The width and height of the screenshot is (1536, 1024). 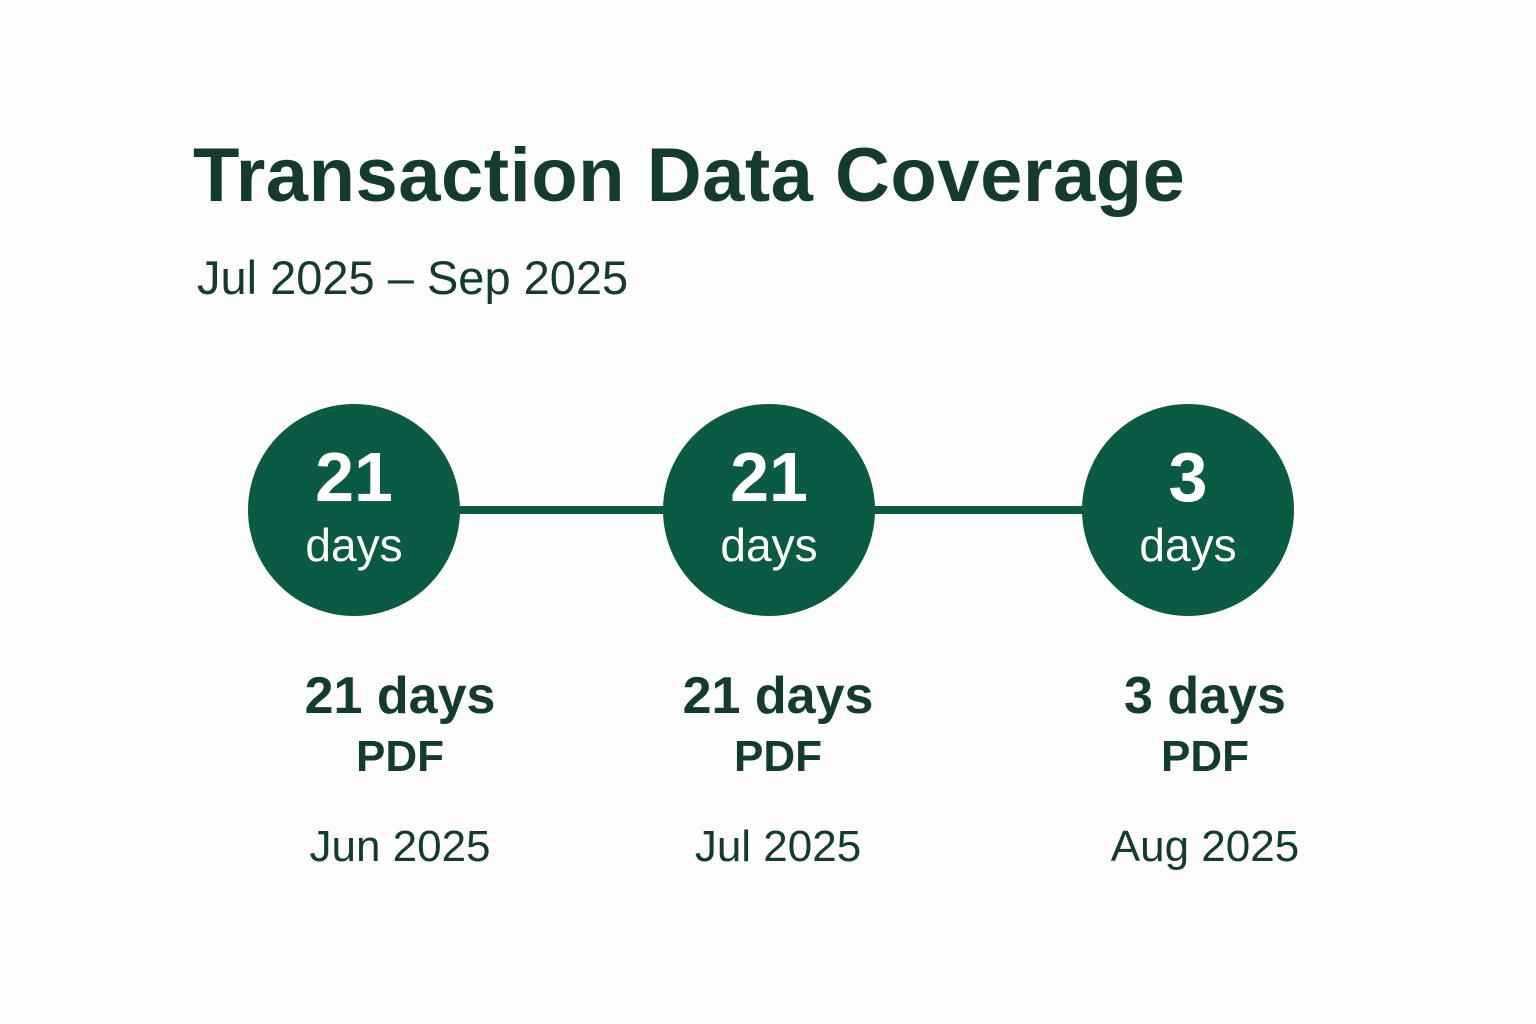 I want to click on timeline-node-jun: 21 days, so click(x=354, y=510).